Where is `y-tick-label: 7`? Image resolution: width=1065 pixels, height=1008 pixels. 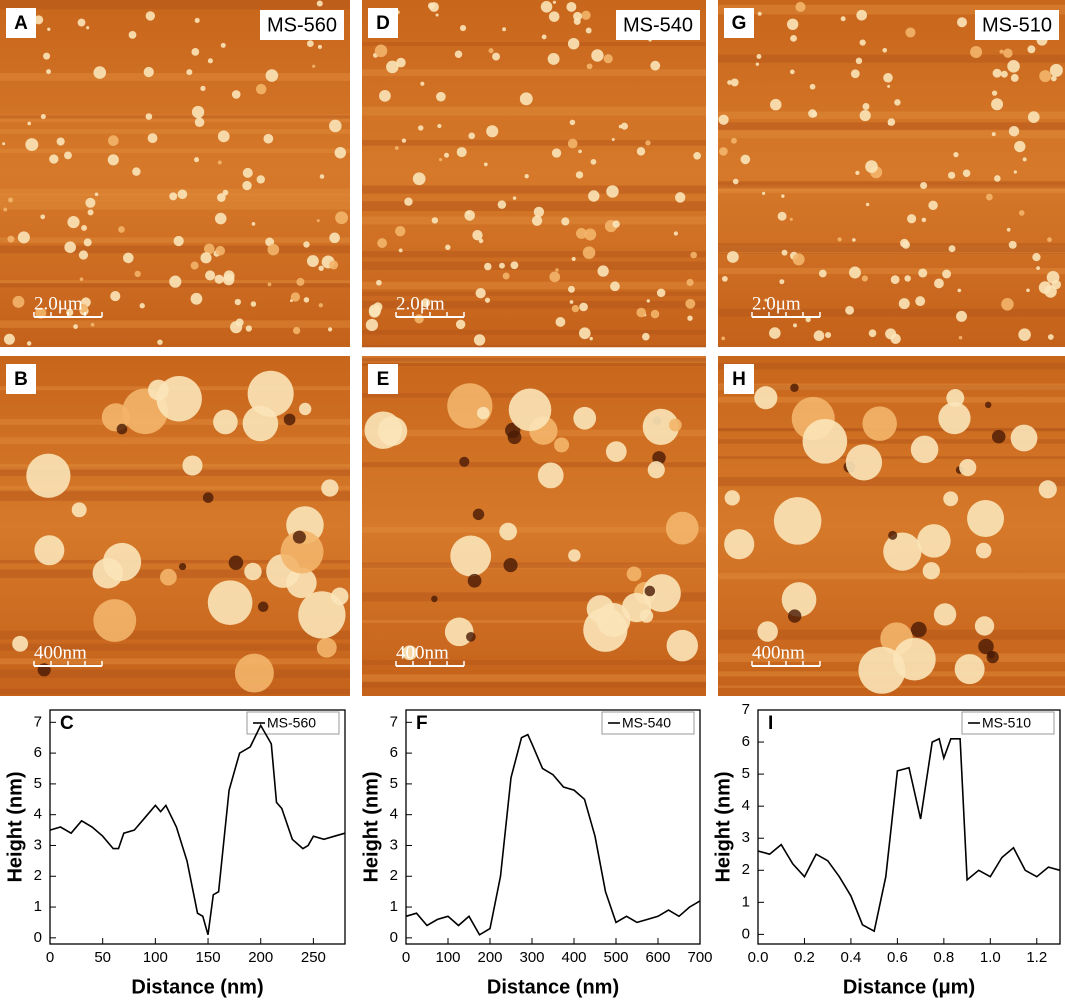
y-tick-label: 7 is located at coordinates (38, 721).